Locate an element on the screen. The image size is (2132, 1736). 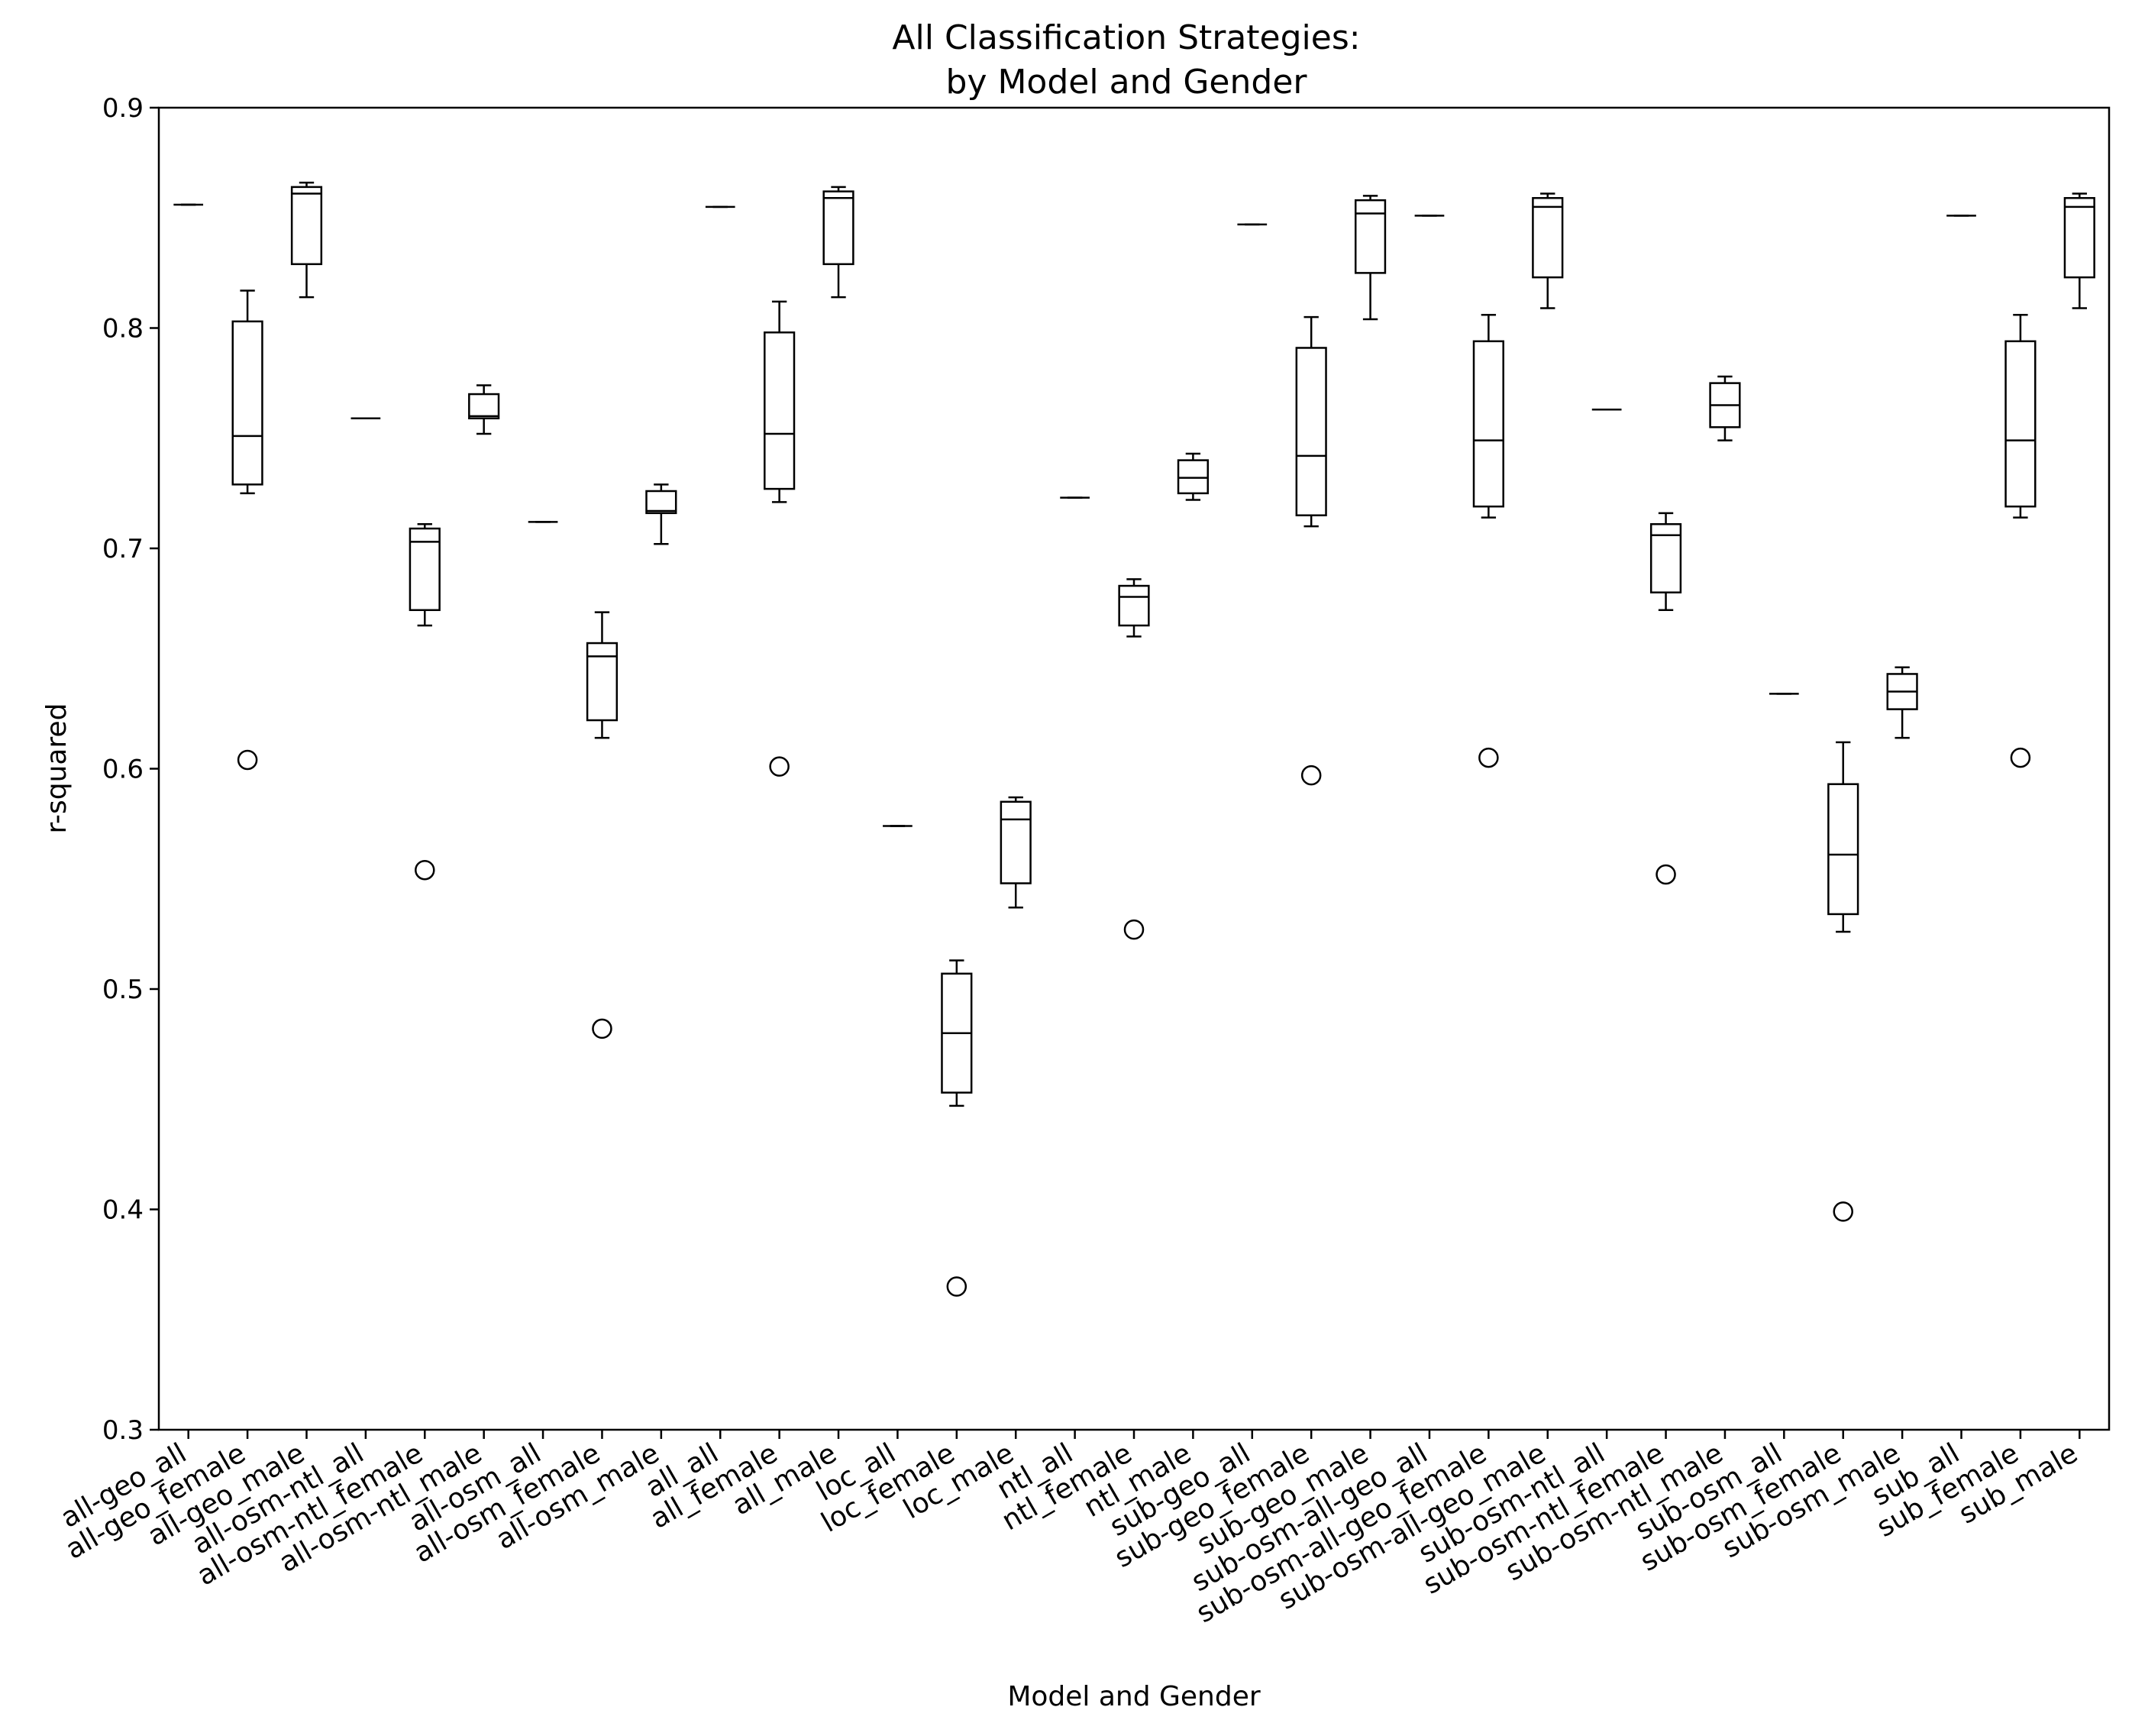
y-tick-label: 0.9 is located at coordinates (123, 108).